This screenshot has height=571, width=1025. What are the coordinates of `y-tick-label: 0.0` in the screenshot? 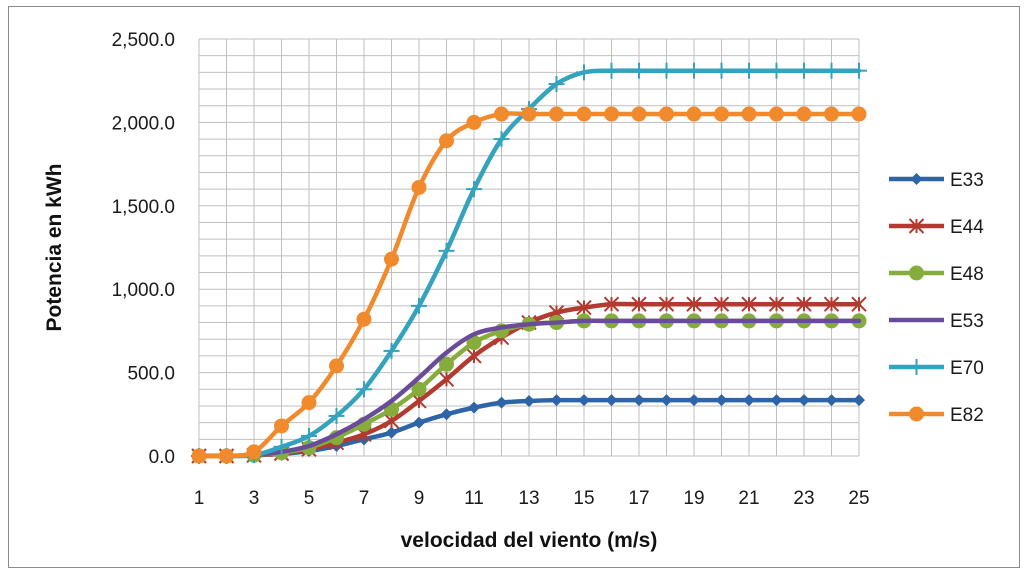 It's located at (162, 457).